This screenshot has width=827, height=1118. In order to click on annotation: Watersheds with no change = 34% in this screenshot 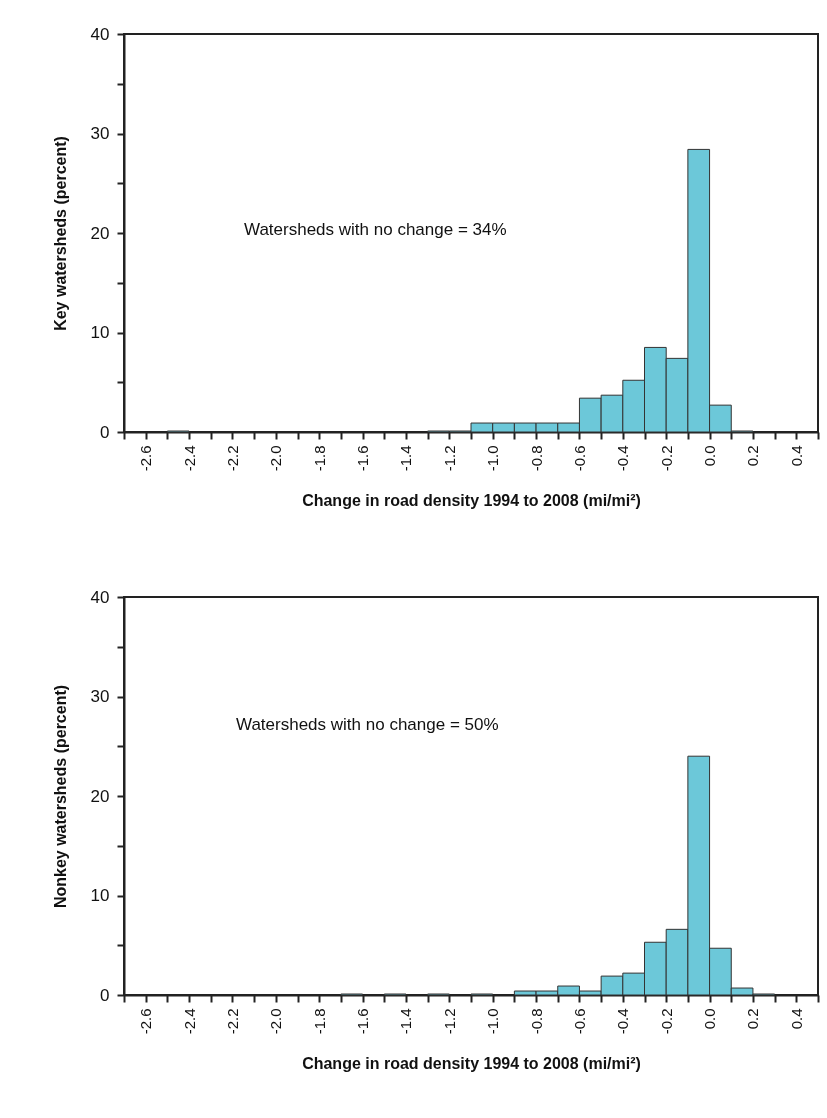, I will do `click(375, 229)`.